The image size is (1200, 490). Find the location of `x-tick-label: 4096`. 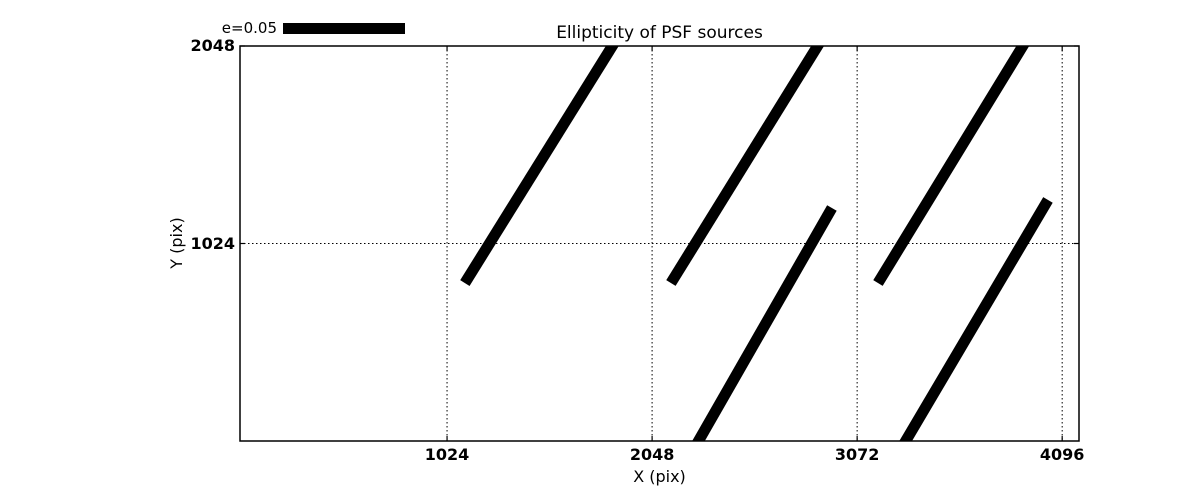

x-tick-label: 4096 is located at coordinates (1062, 454).